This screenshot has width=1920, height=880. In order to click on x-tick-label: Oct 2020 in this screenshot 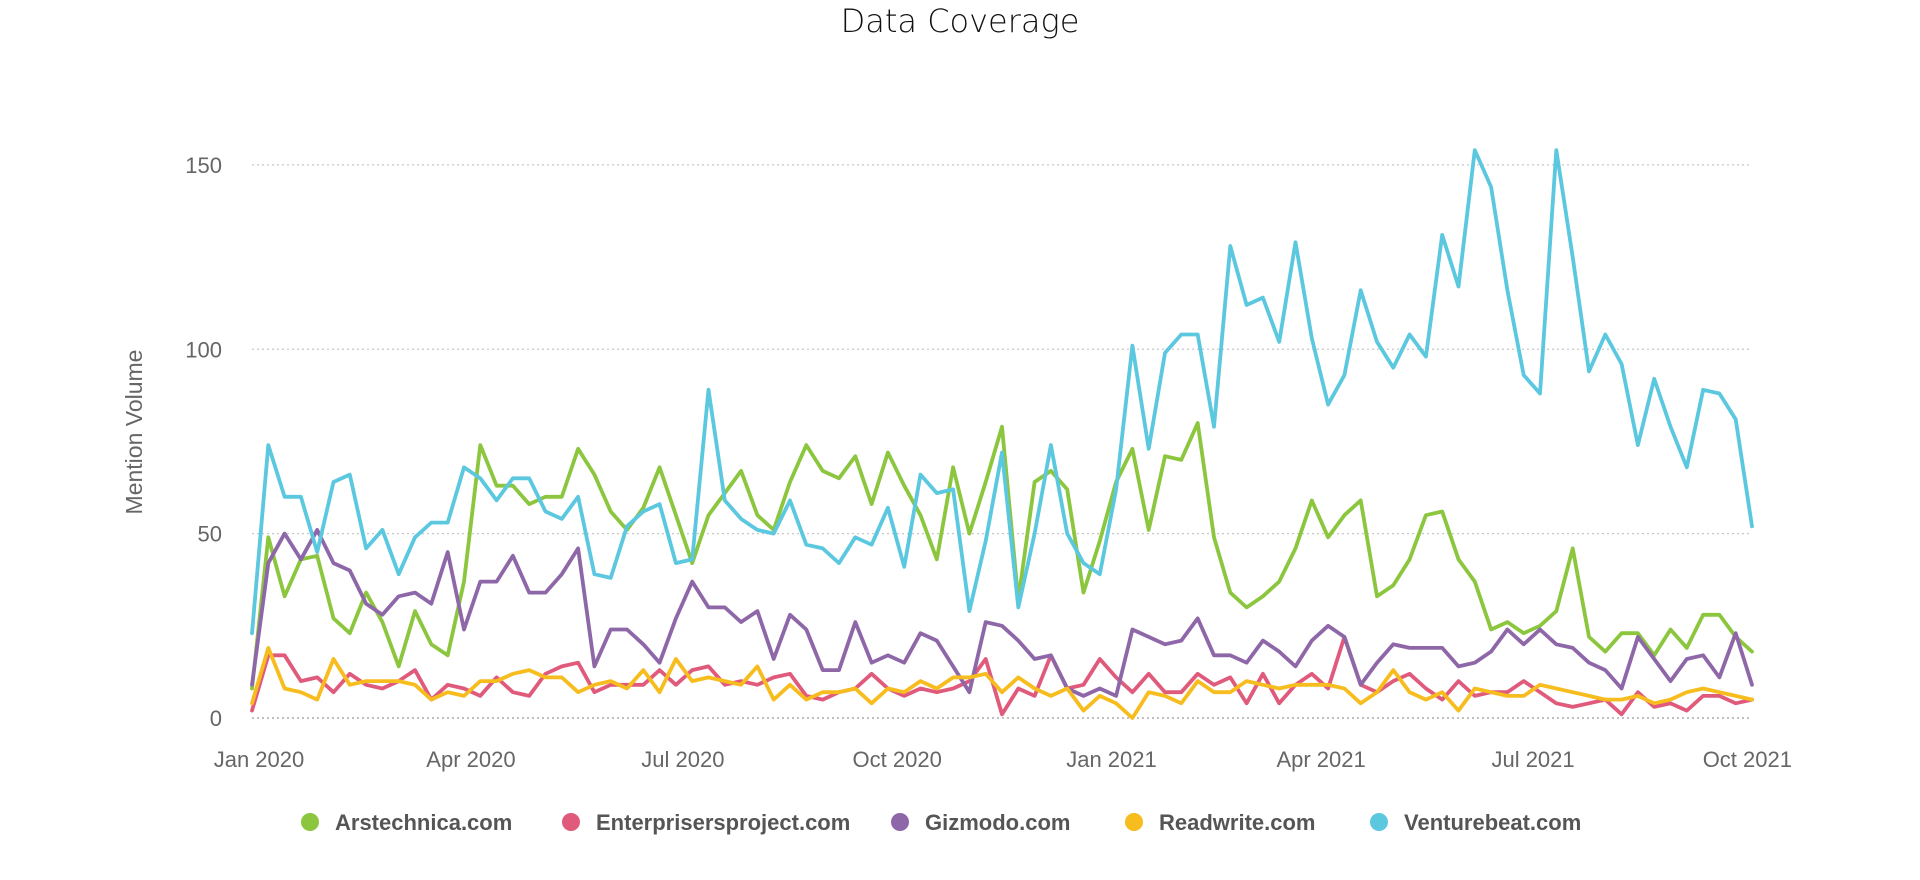, I will do `click(897, 759)`.